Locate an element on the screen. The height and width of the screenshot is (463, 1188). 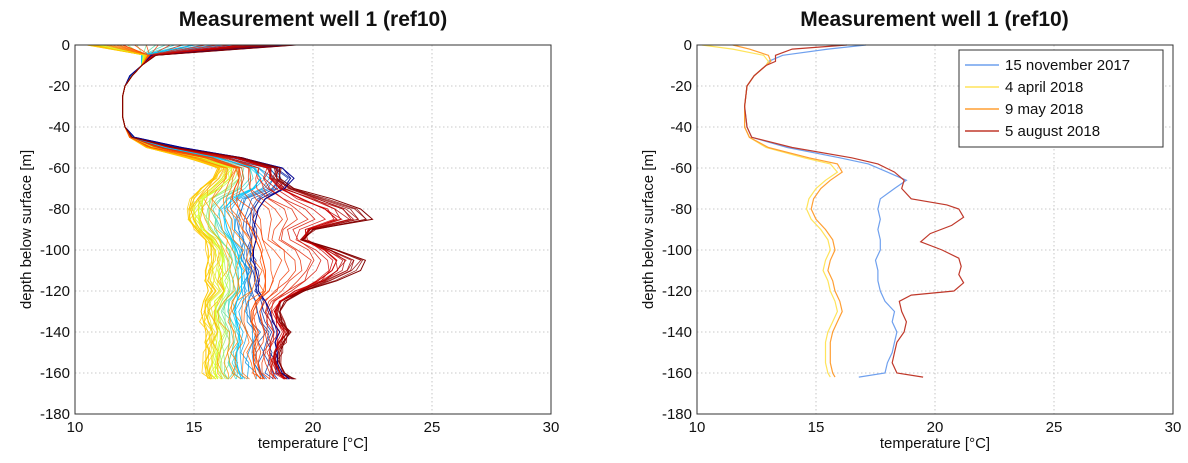
legend-label: 15 november 2017 is located at coordinates (1067, 65).